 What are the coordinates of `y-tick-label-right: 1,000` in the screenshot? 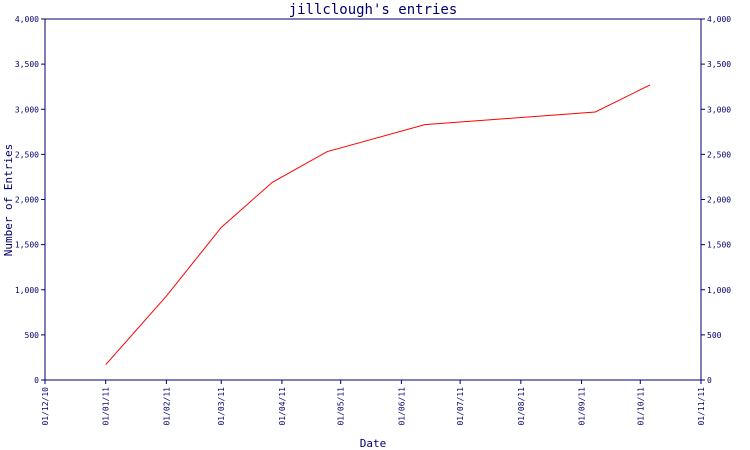 It's located at (719, 290).